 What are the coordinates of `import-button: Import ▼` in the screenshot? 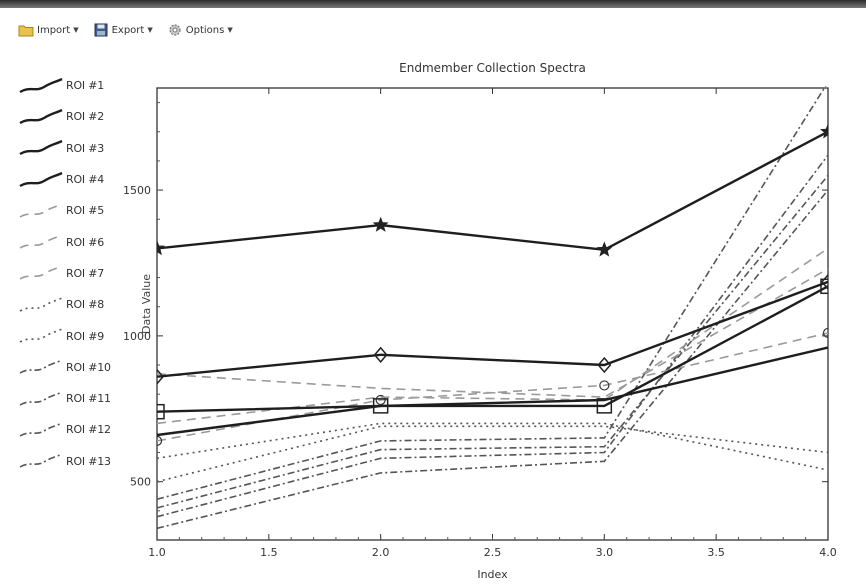 It's located at (48, 30).